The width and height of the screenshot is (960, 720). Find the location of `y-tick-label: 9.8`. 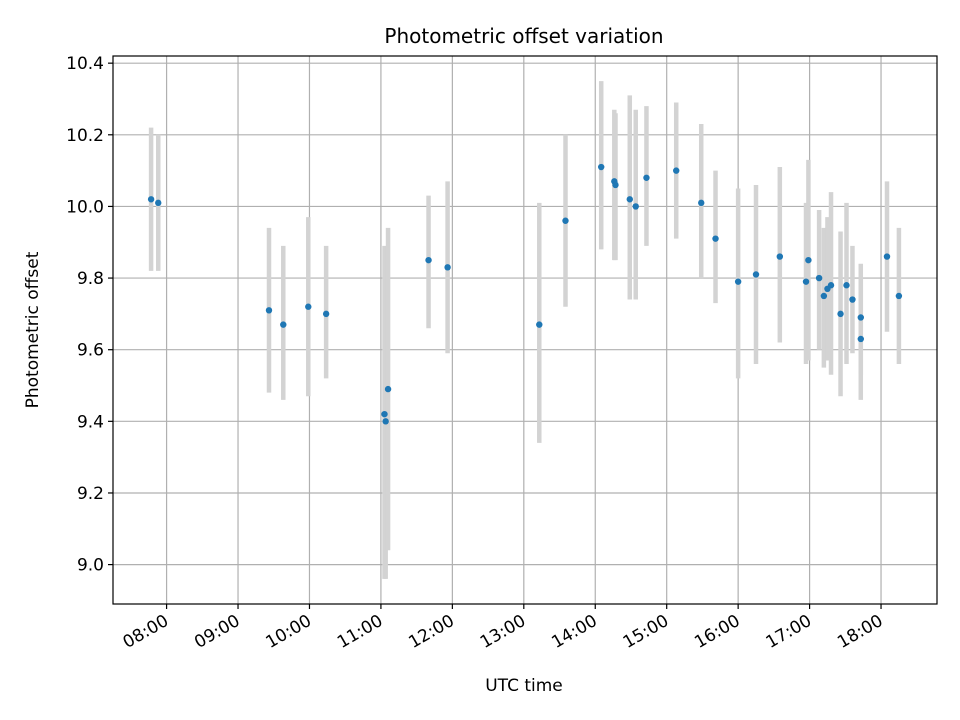

y-tick-label: 9.8 is located at coordinates (90, 279).